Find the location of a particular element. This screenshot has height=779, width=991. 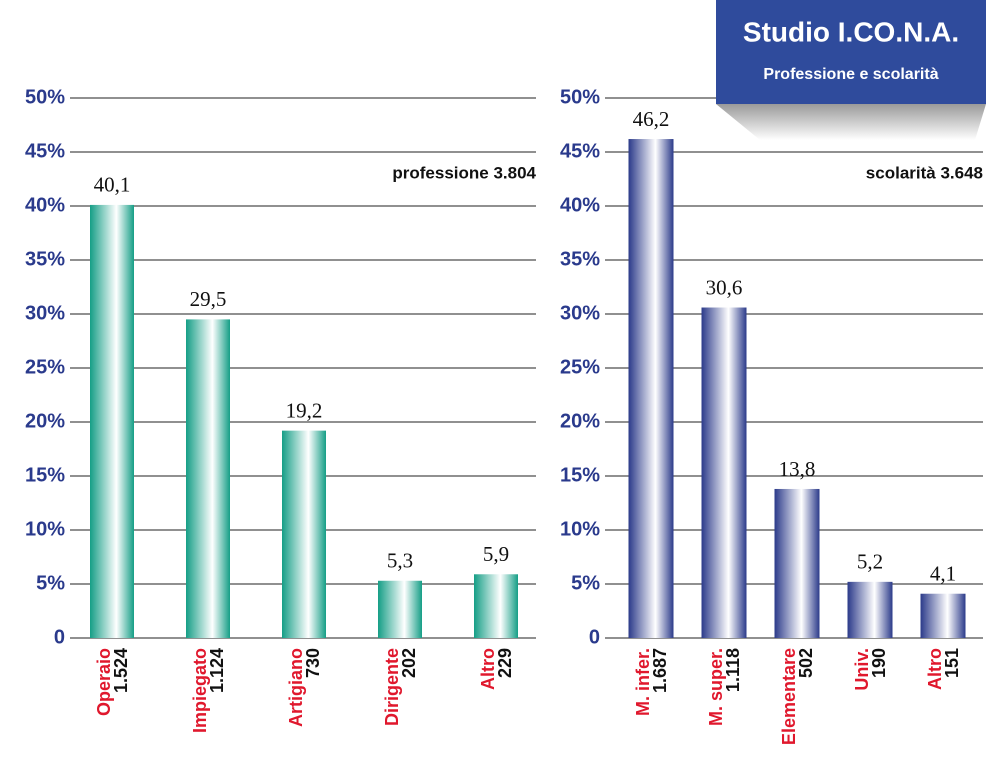

header-shadow is located at coordinates (851, 122).